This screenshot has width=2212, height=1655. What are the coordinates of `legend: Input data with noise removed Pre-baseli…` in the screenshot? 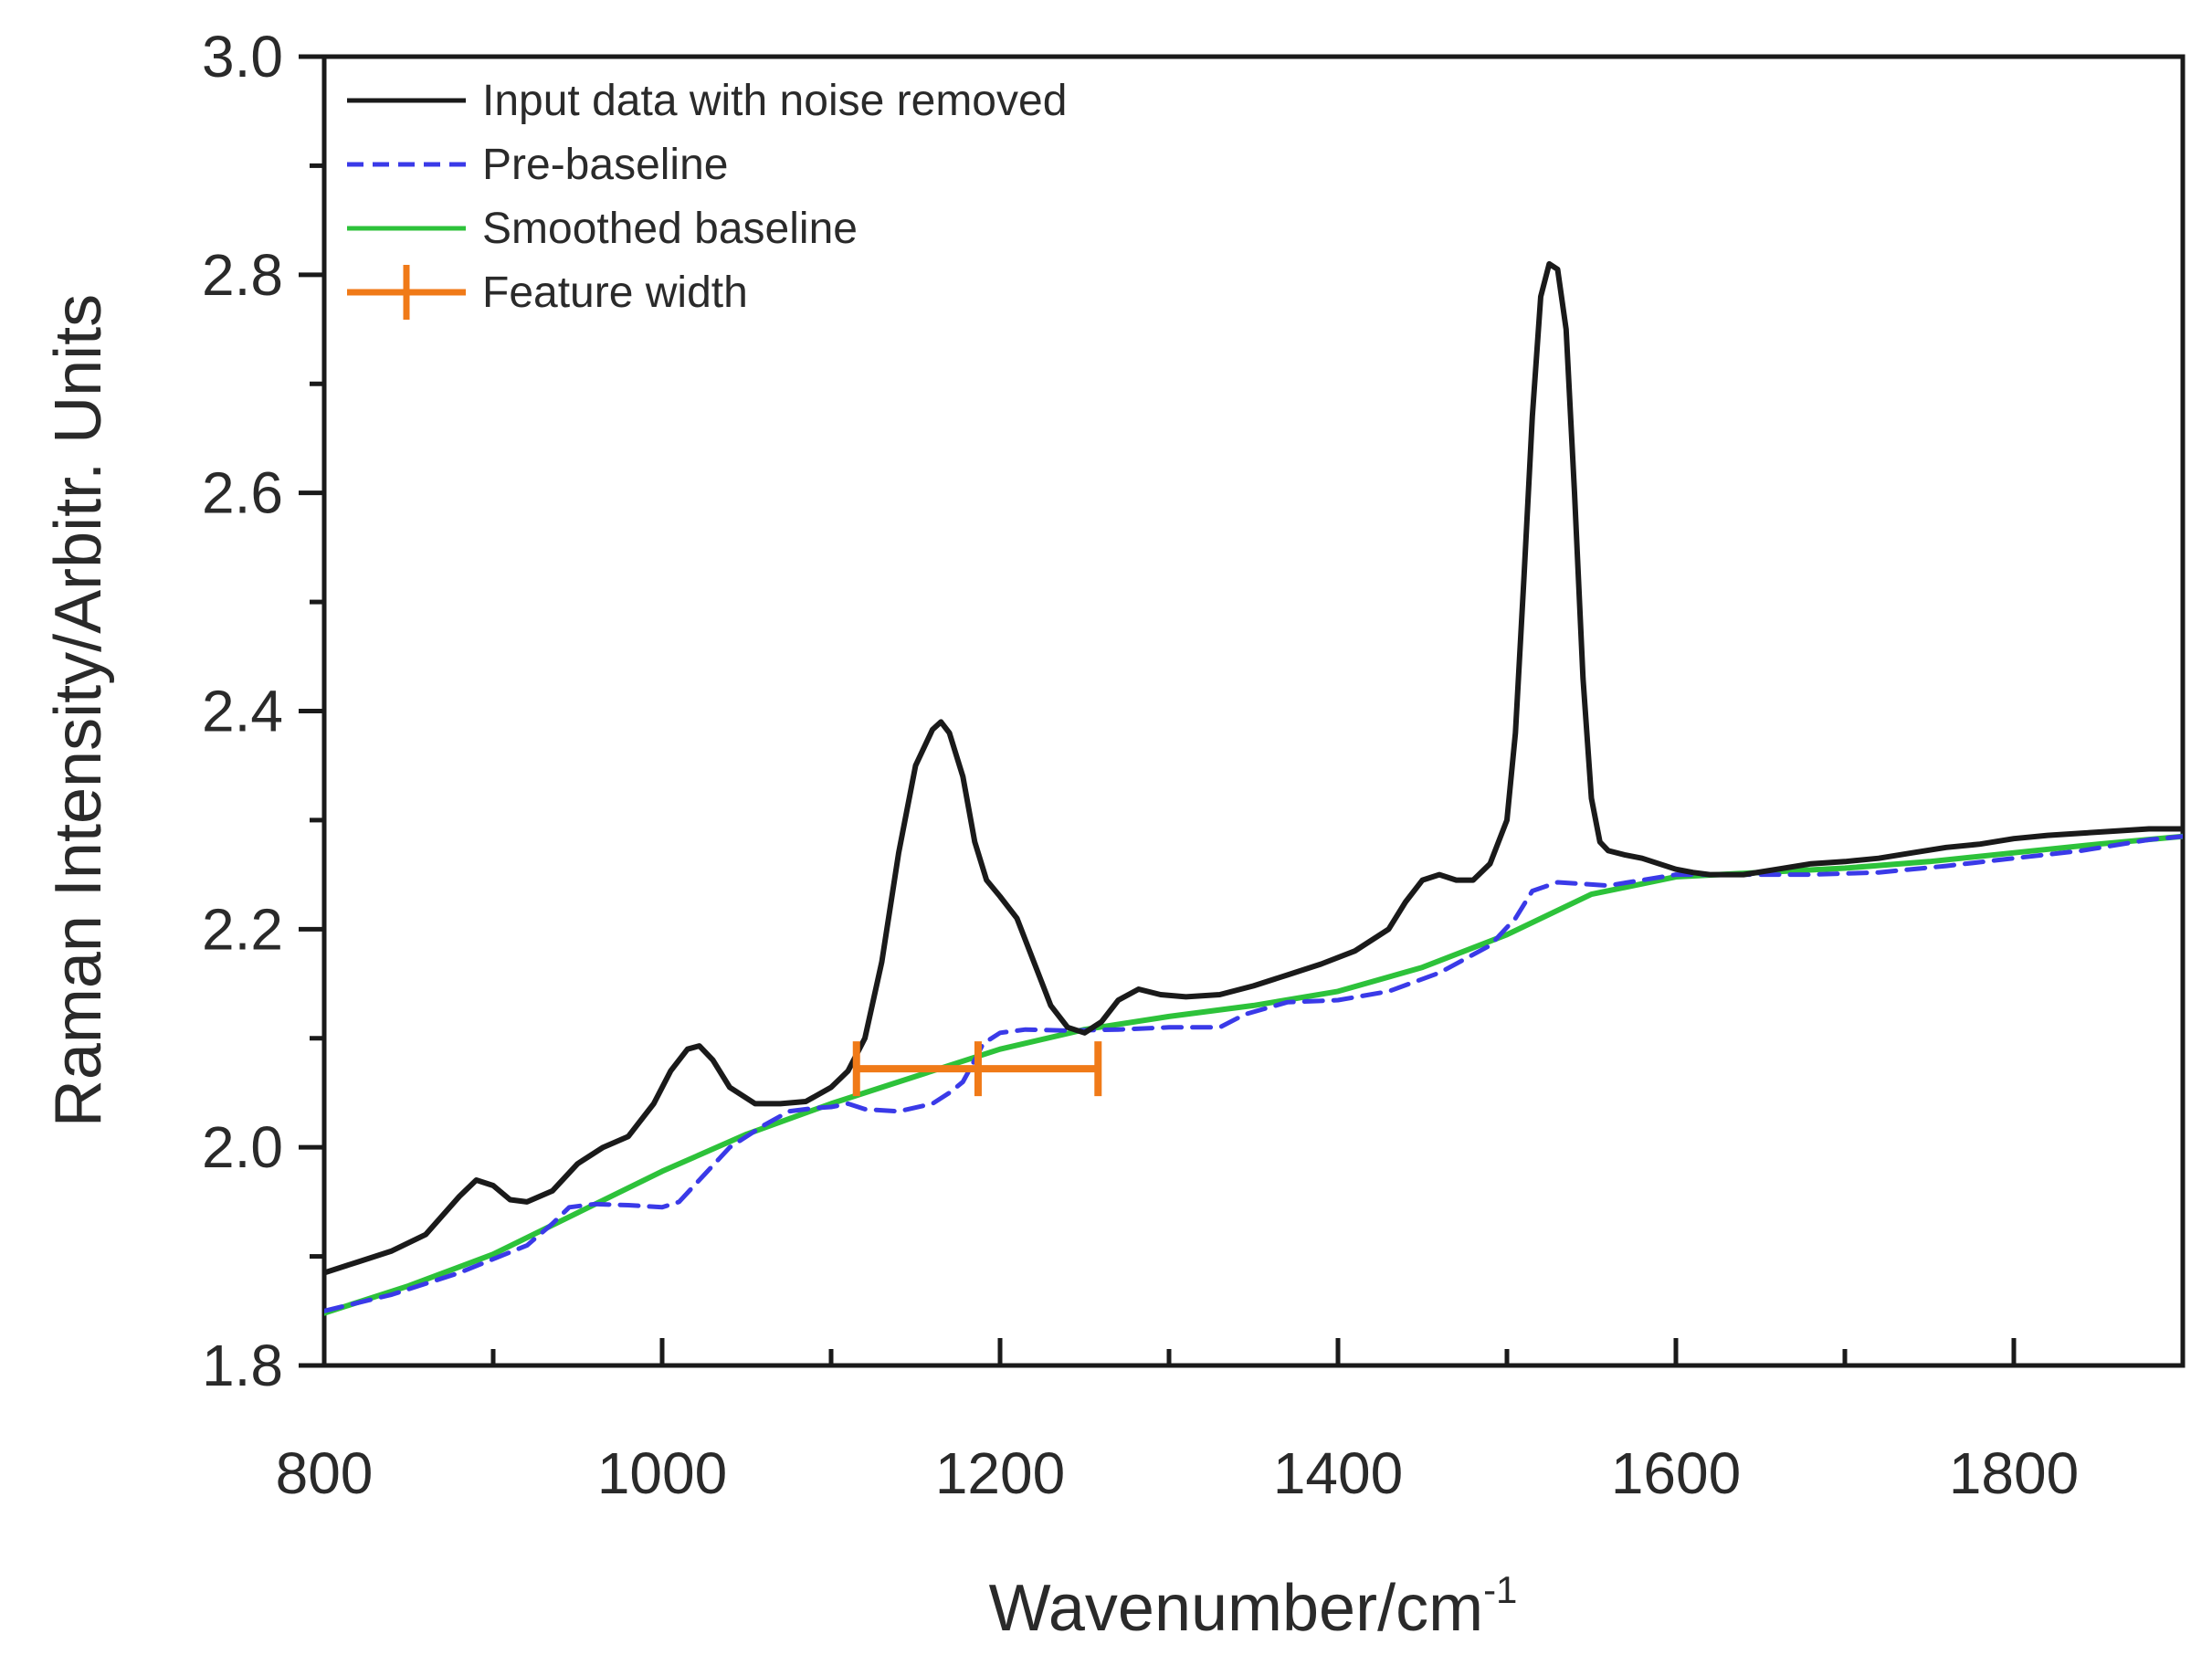 It's located at (707, 198).